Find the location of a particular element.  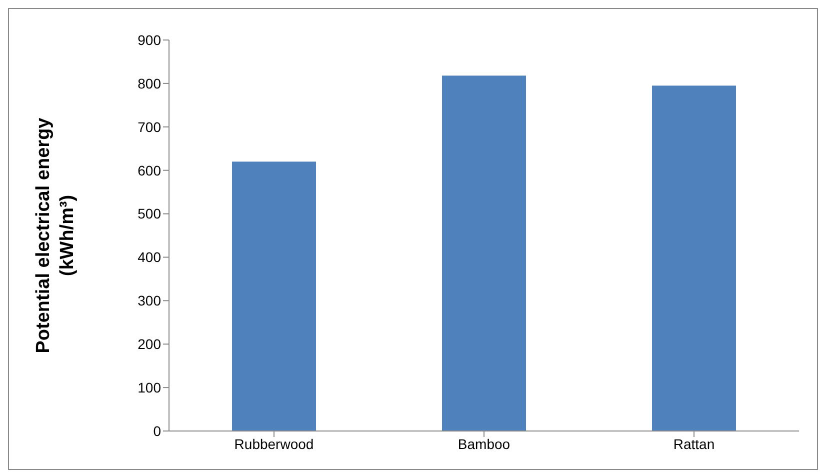

y-tick-label: 400 is located at coordinates (150, 257).